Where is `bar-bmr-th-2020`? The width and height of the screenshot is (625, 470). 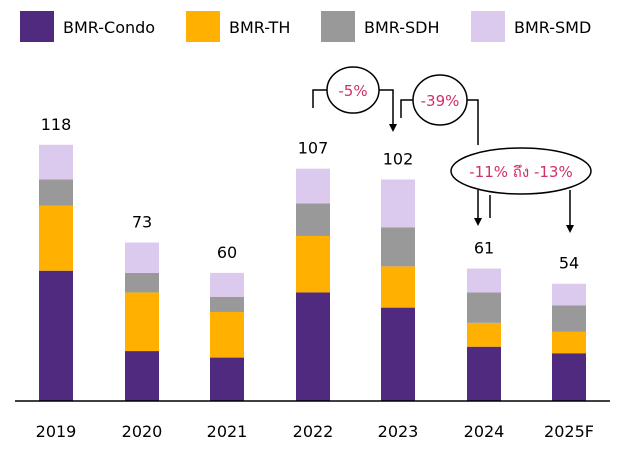 bar-bmr-th-2020 is located at coordinates (142, 322).